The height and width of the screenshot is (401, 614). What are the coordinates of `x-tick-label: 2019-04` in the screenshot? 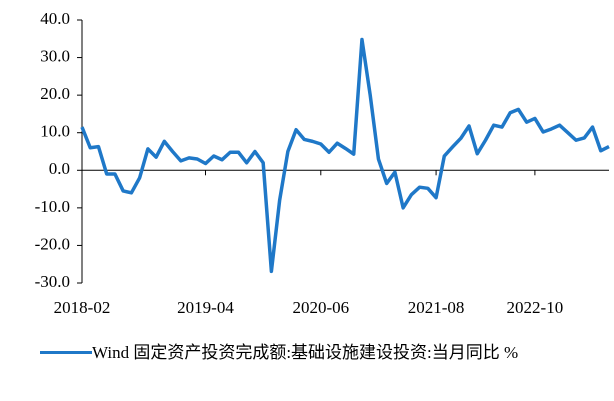 It's located at (205, 307).